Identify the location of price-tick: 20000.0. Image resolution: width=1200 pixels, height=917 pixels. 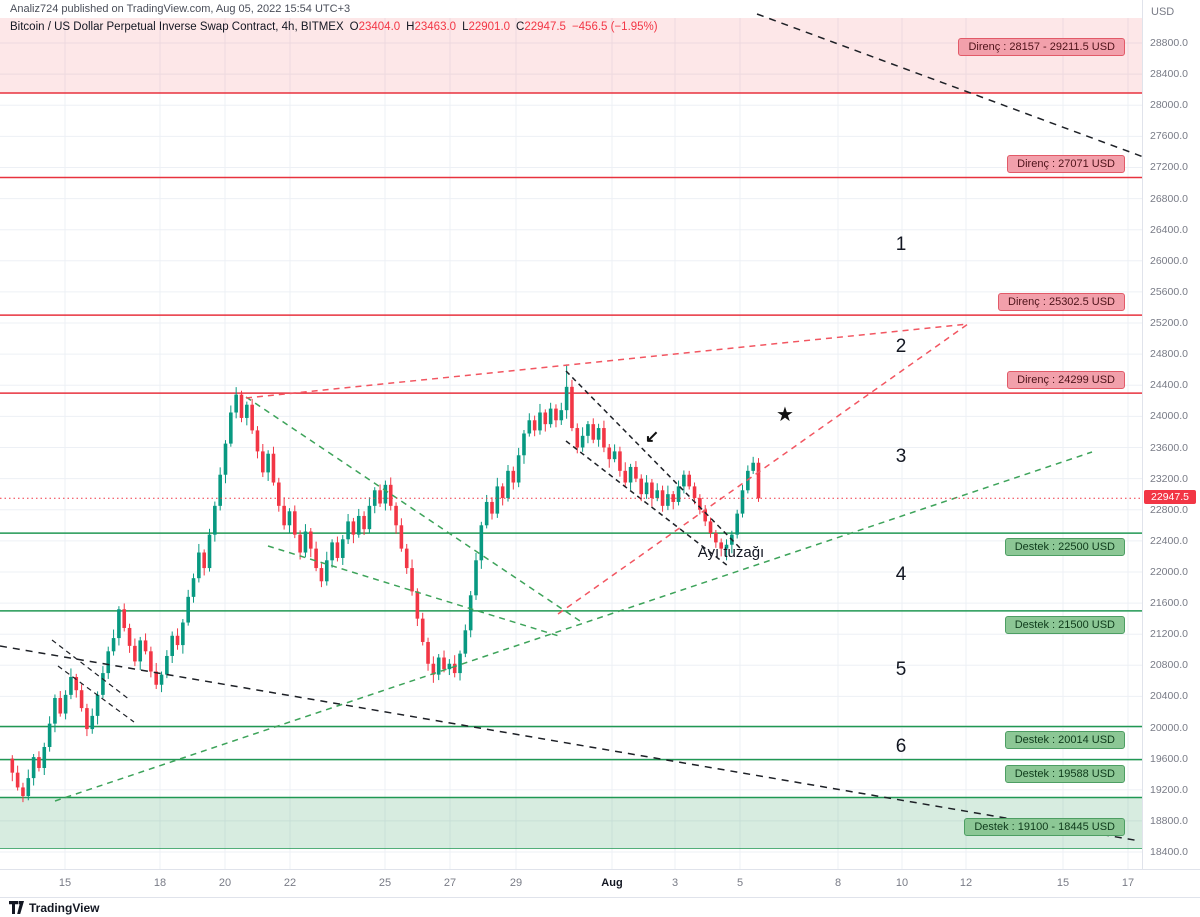
(1169, 727).